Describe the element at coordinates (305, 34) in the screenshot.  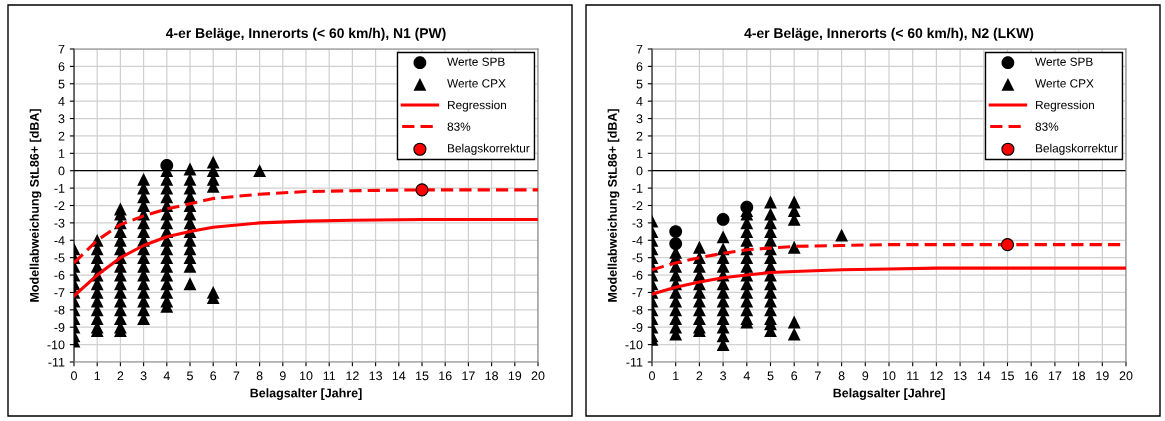
I see `chart-title: 4-er Beläge, Innerorts (< 60 km/h), N1 (PW)` at that location.